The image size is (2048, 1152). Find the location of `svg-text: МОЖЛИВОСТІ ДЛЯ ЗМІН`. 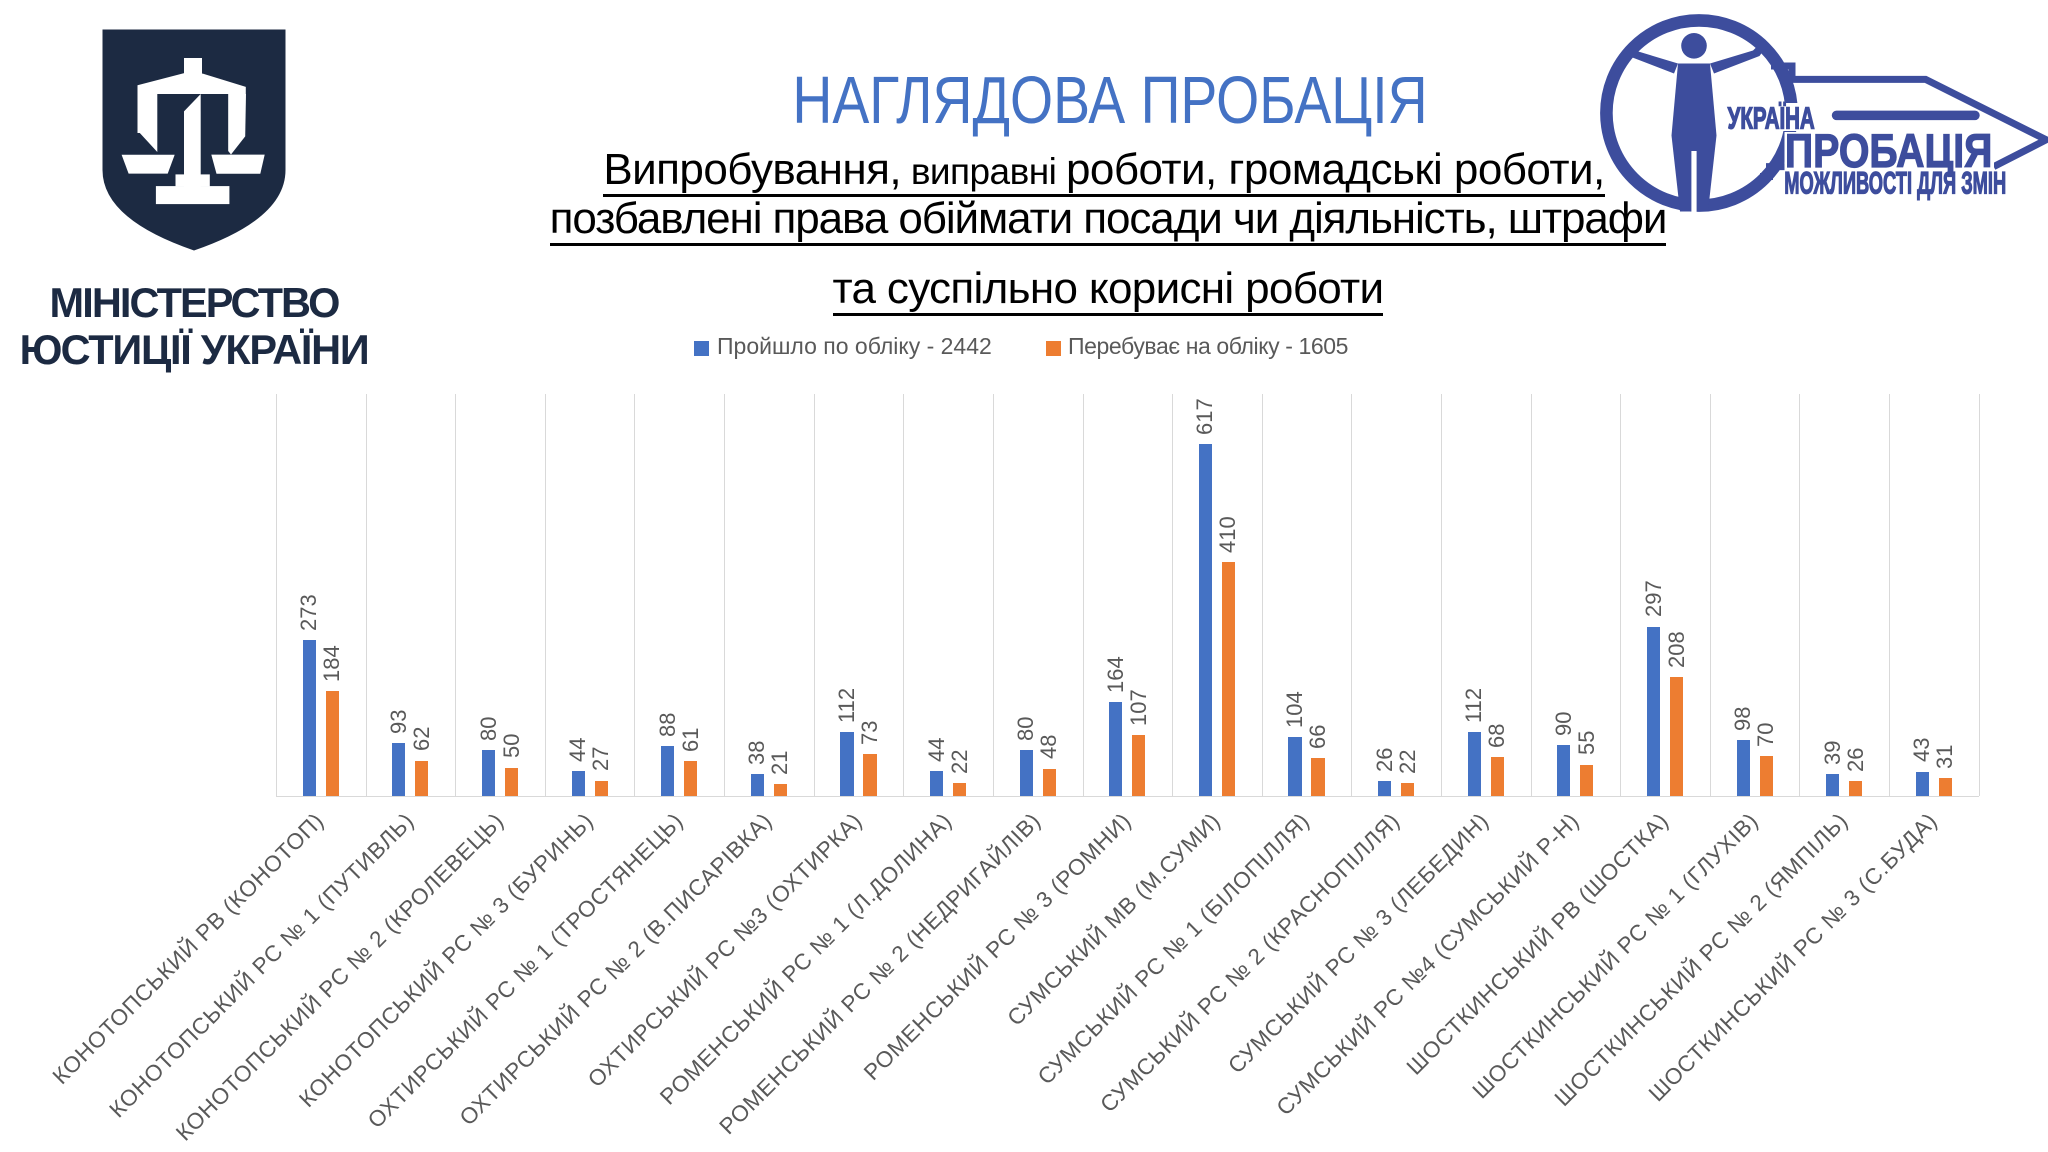

svg-text: МОЖЛИВОСТІ ДЛЯ ЗМІН is located at coordinates (1895, 183).